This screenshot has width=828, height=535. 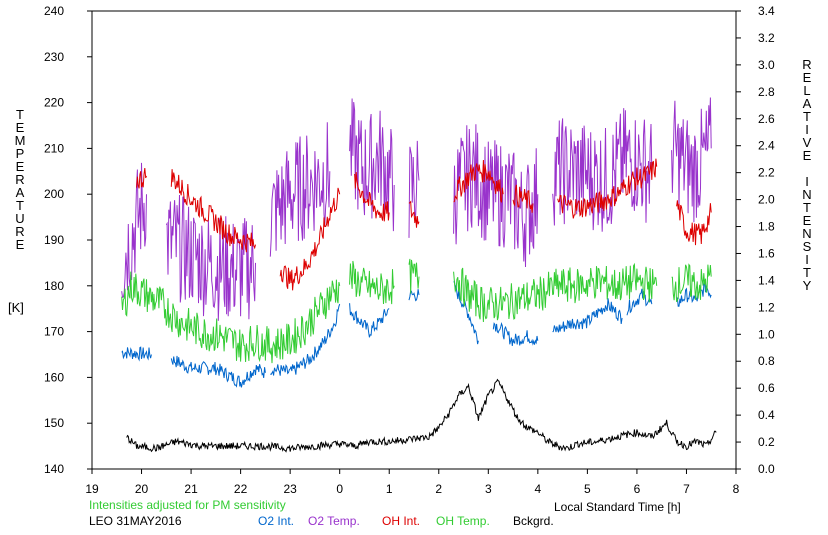 What do you see at coordinates (538, 489) in the screenshot?
I see `x-tick-label: 4` at bounding box center [538, 489].